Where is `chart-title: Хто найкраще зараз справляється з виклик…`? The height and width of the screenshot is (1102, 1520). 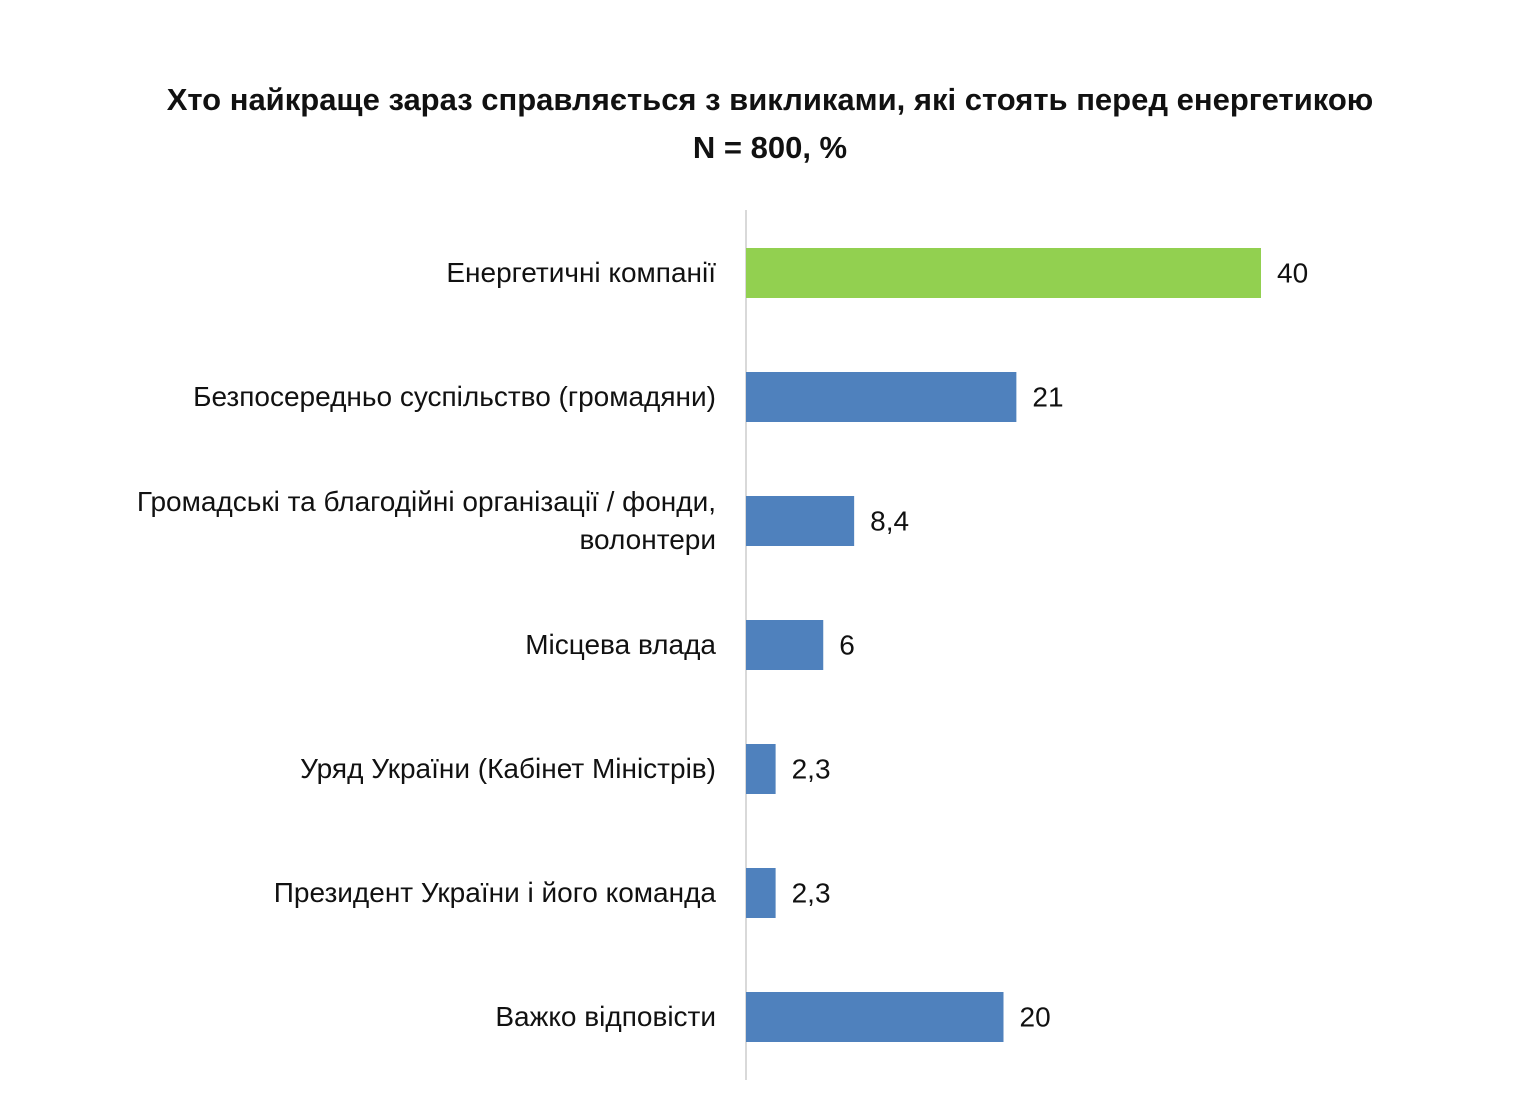
chart-title: Хто найкраще зараз справляється з виклик… is located at coordinates (770, 123).